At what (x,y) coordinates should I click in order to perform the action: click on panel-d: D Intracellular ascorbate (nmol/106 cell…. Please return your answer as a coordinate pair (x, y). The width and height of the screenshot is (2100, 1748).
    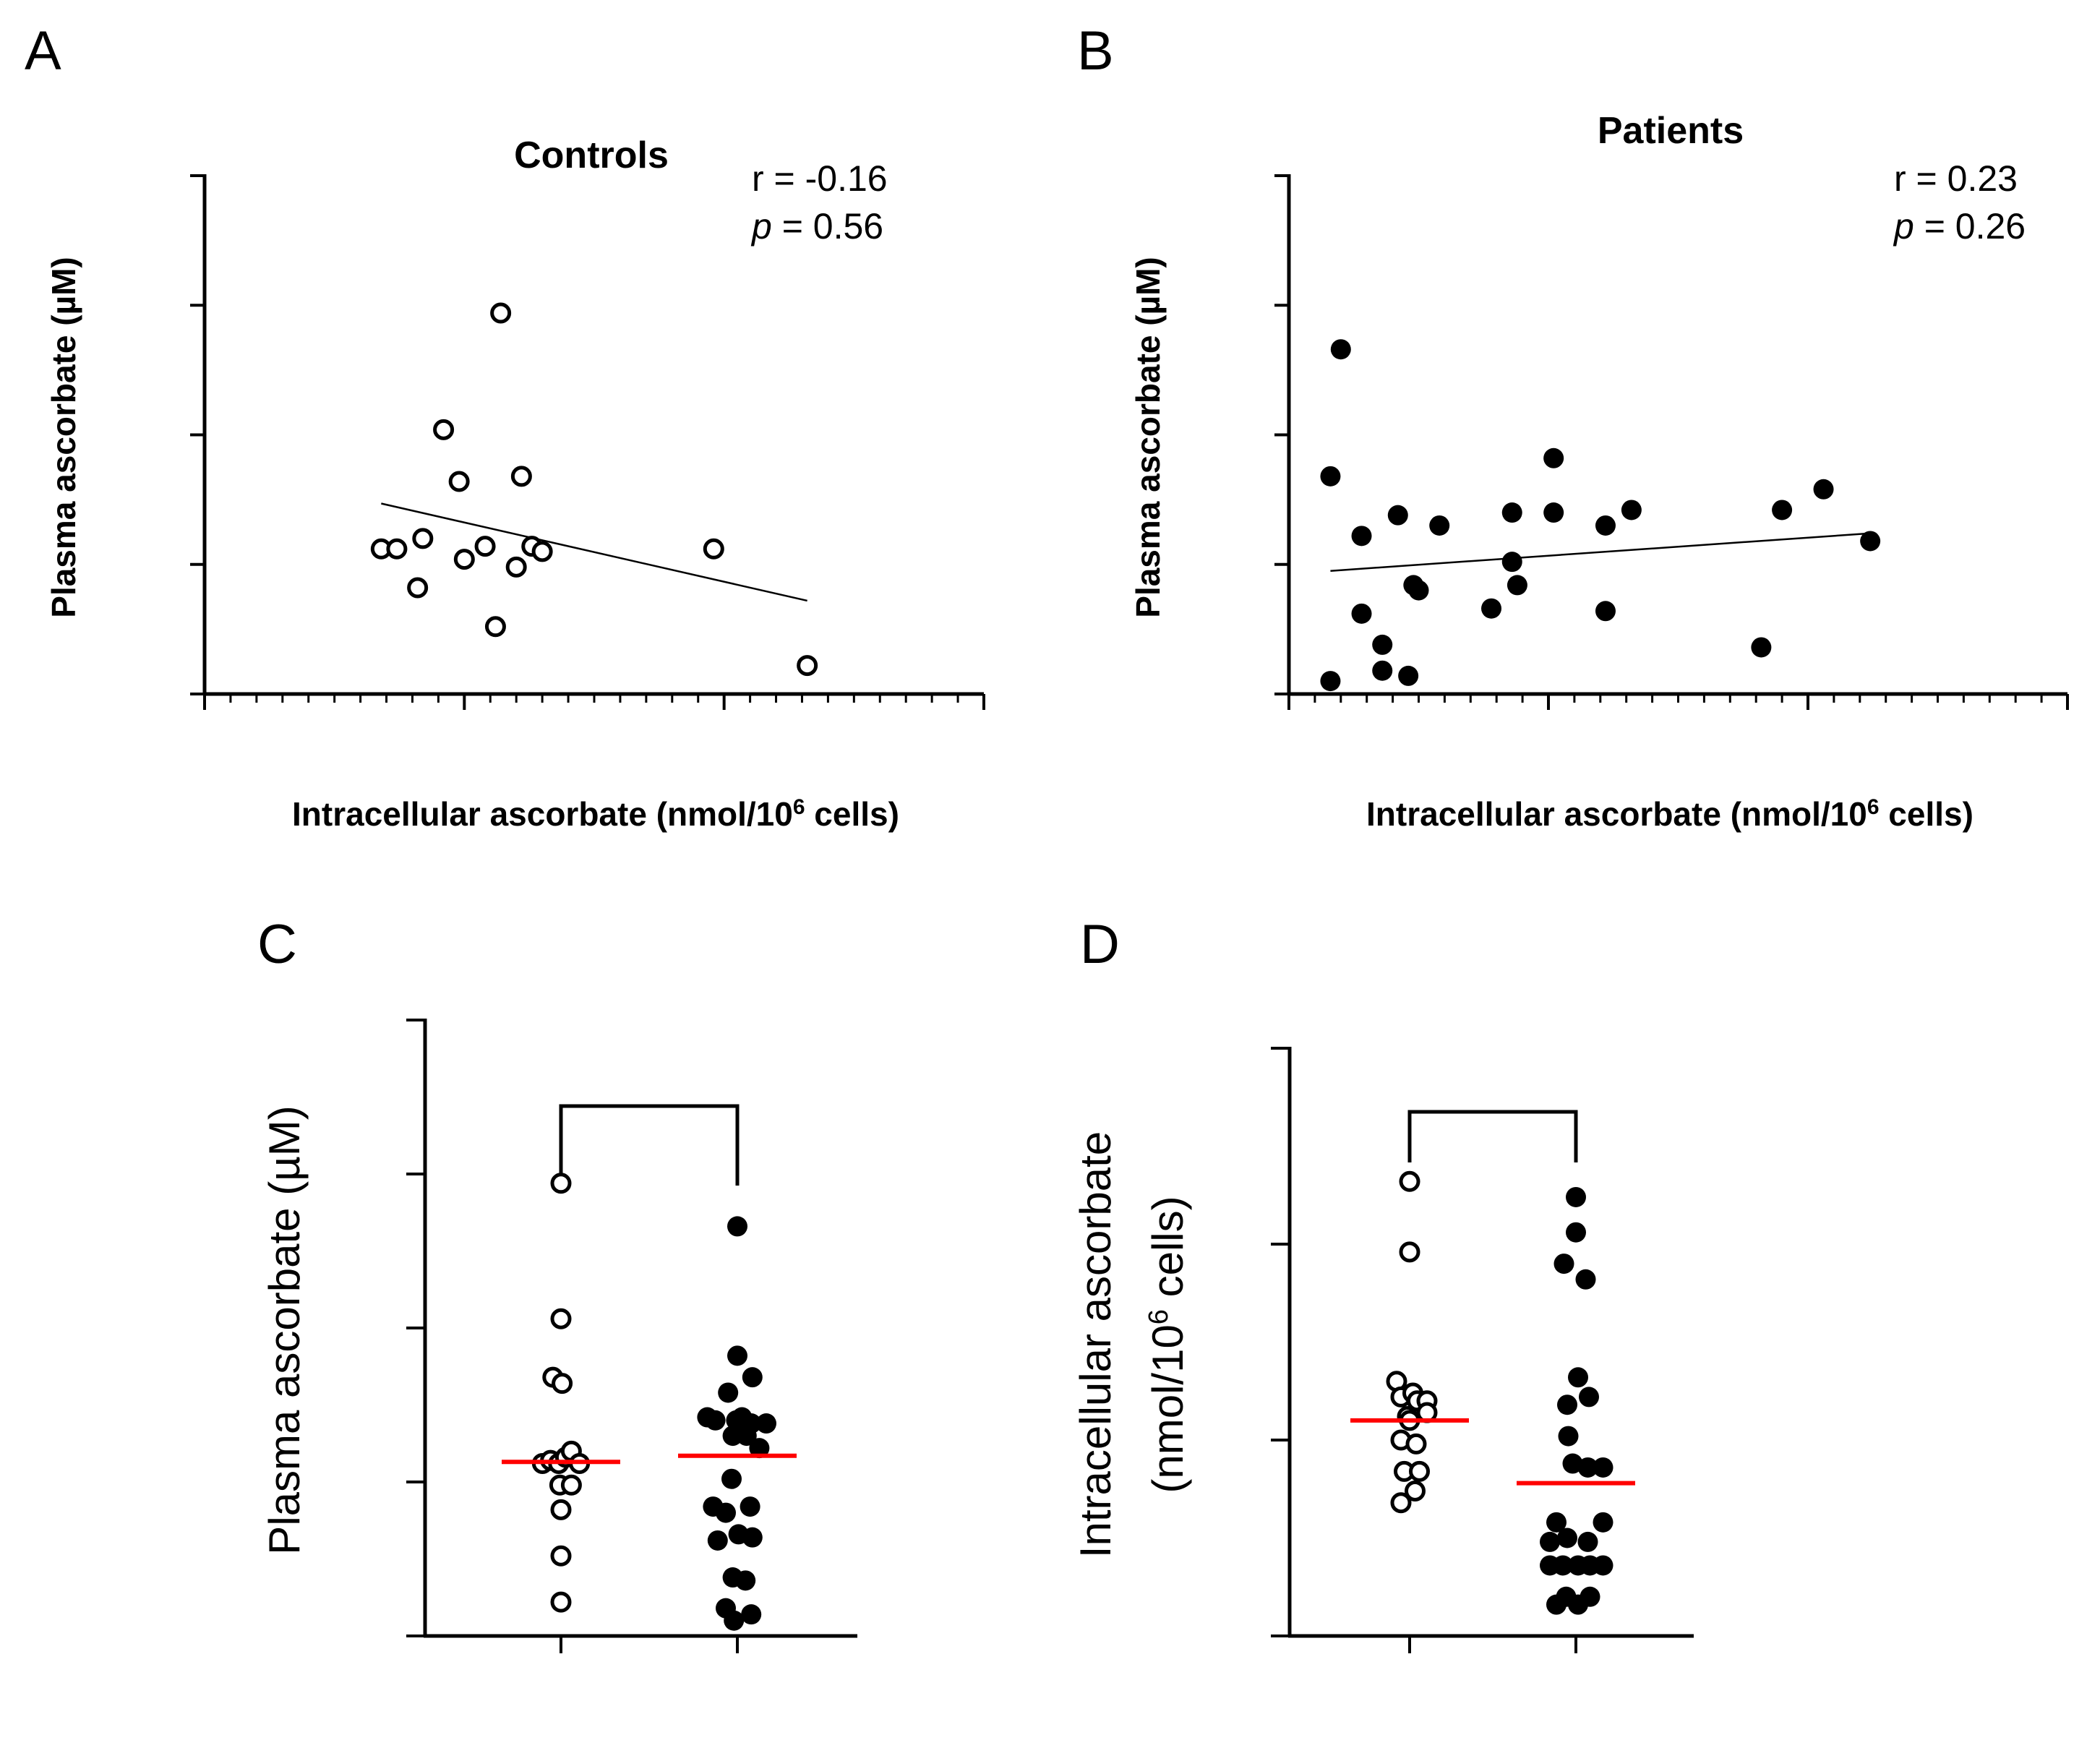
    Looking at the image, I should click on (1382, 1284).